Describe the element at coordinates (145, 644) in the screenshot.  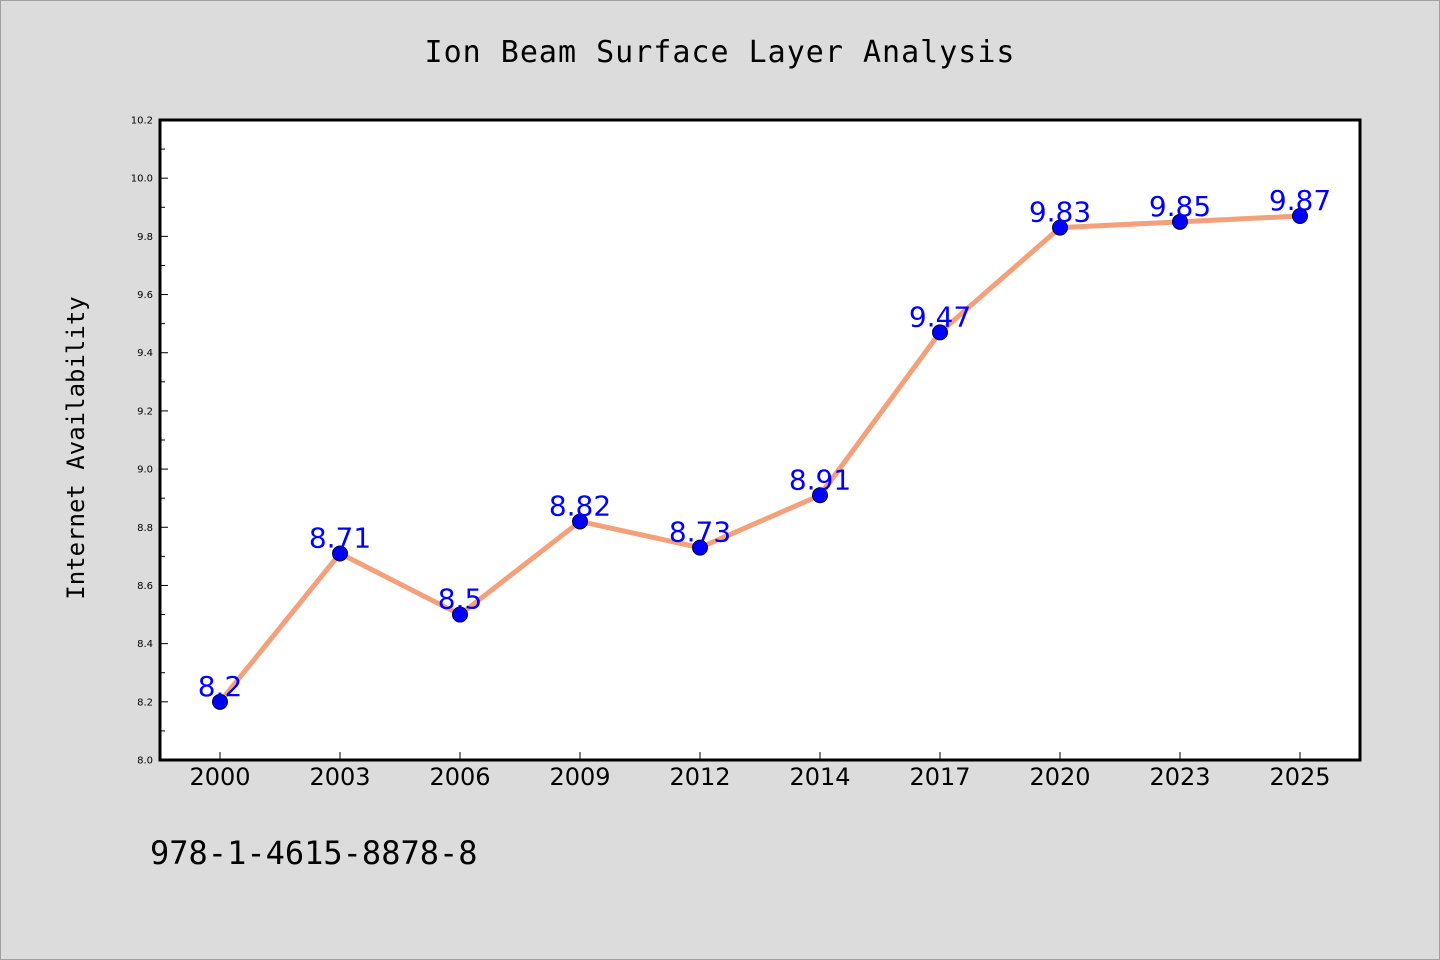
I see `y-tick-label: 8.4` at that location.